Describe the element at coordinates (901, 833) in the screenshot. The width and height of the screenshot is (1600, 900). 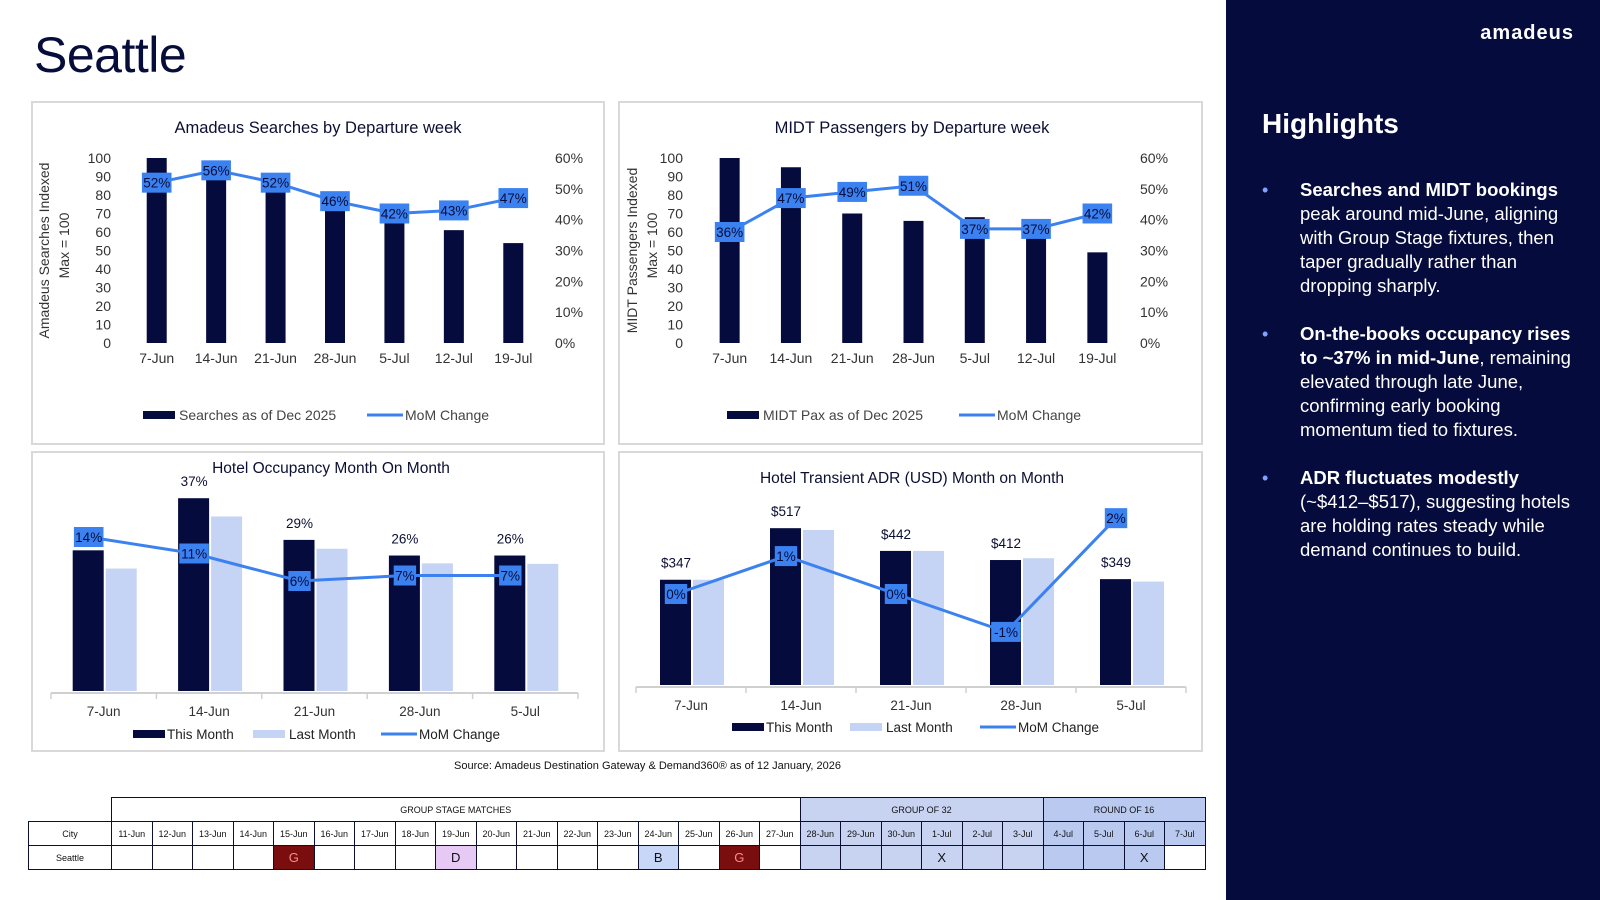
I see `schedule-date-cell: 30-Jun` at that location.